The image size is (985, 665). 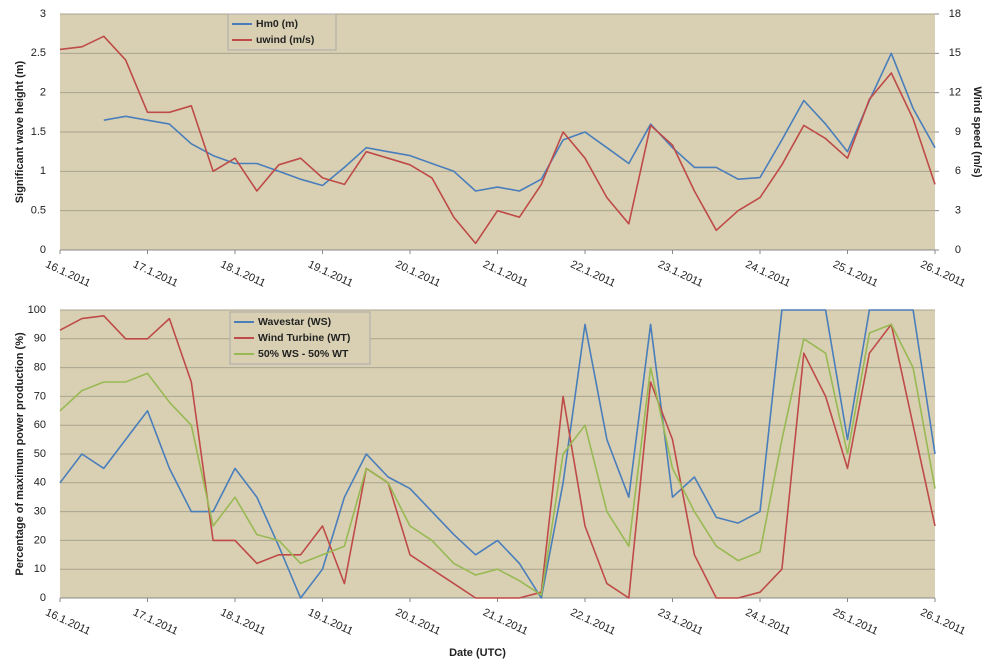 What do you see at coordinates (955, 14) in the screenshot?
I see `y2-tick-label: 18` at bounding box center [955, 14].